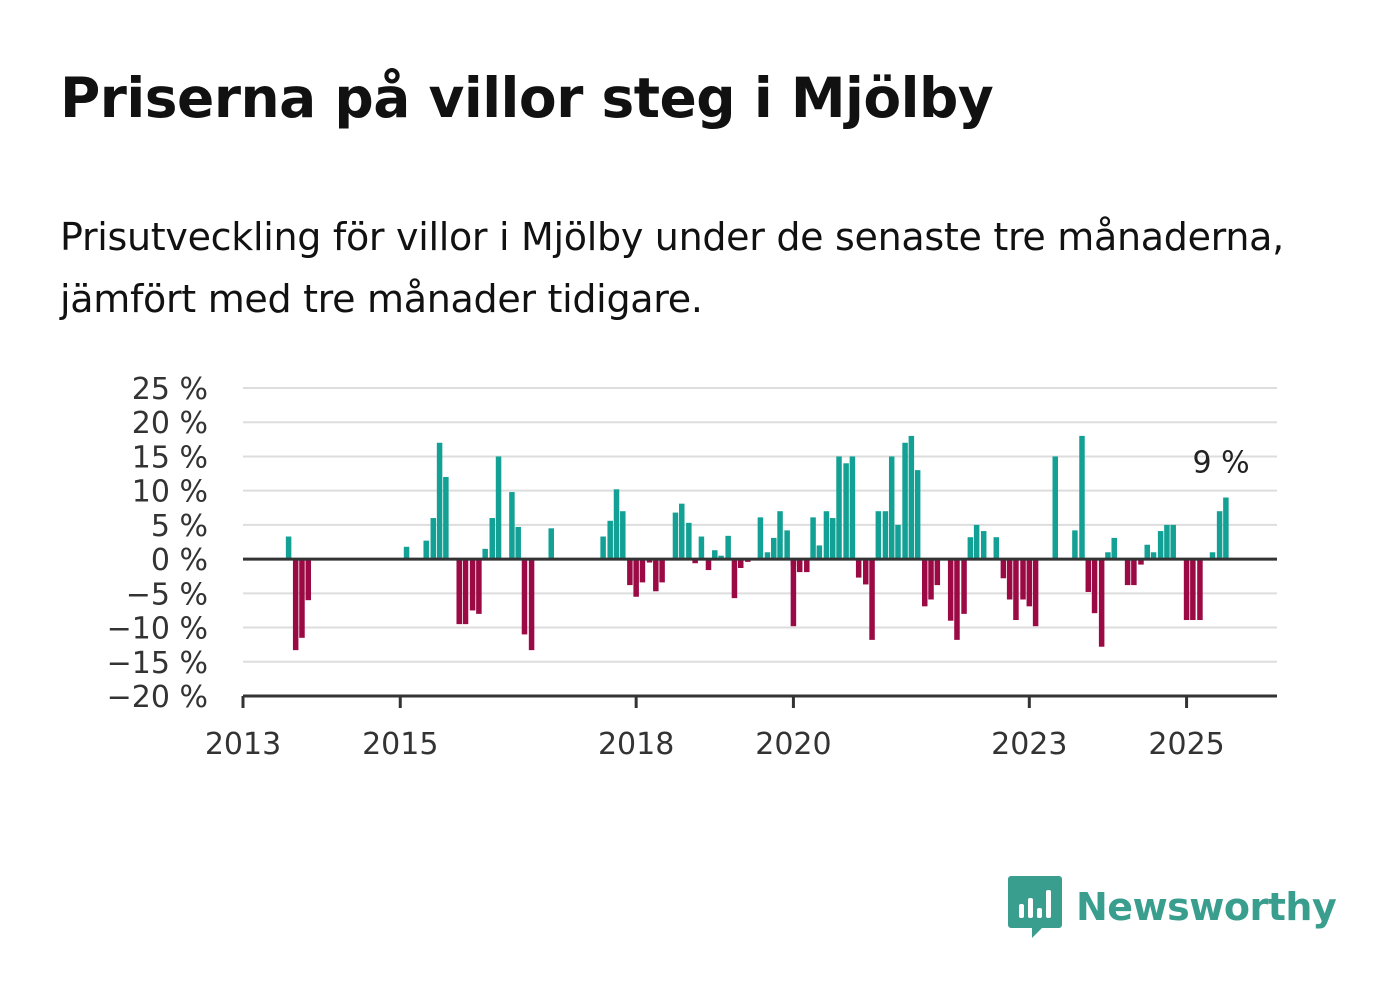 Image resolution: width=1382 pixels, height=999 pixels. I want to click on y-tick-label: −15 %, so click(157, 663).